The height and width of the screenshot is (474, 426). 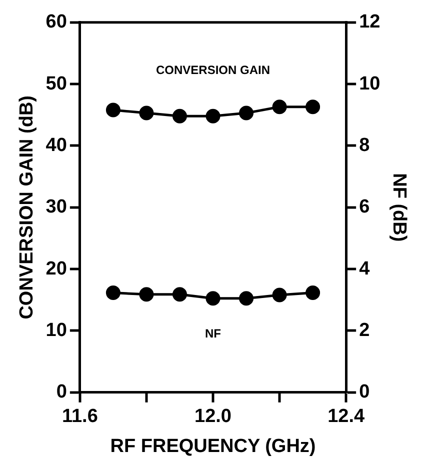 What do you see at coordinates (56, 83) in the screenshot?
I see `y-tick-label: 50` at bounding box center [56, 83].